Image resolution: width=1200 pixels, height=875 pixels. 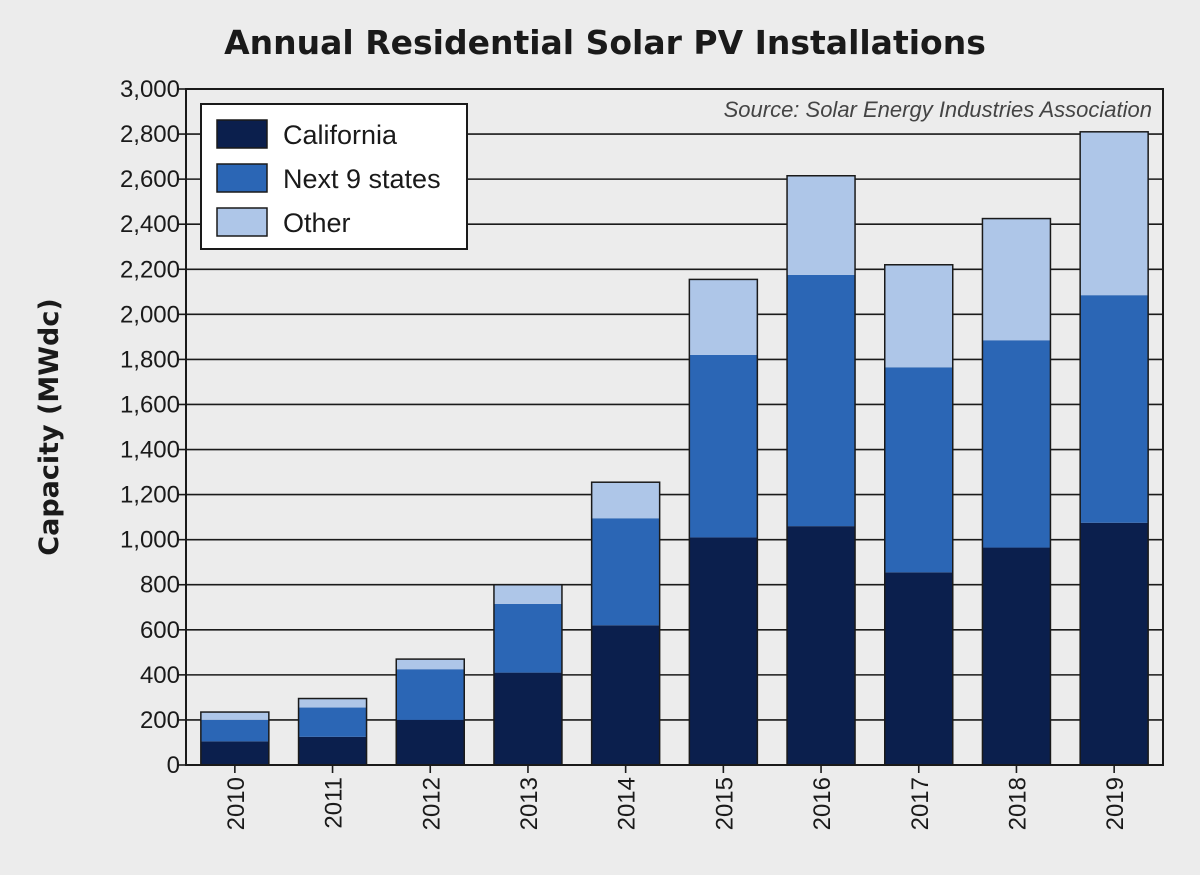 I want to click on y-tick-label: 200, so click(x=160, y=720).